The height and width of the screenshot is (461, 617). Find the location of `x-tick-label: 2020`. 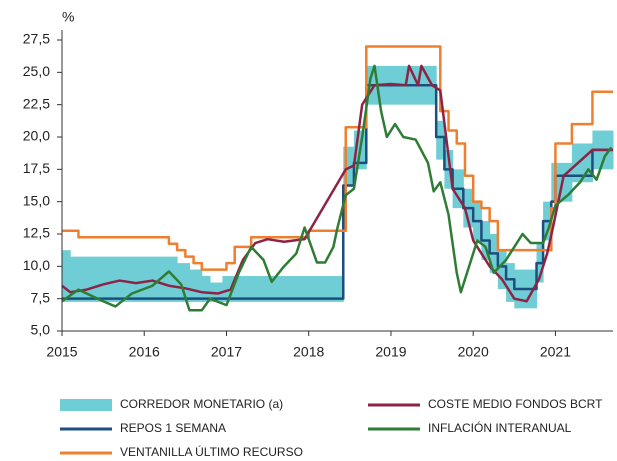

x-tick-label: 2020 is located at coordinates (473, 352).